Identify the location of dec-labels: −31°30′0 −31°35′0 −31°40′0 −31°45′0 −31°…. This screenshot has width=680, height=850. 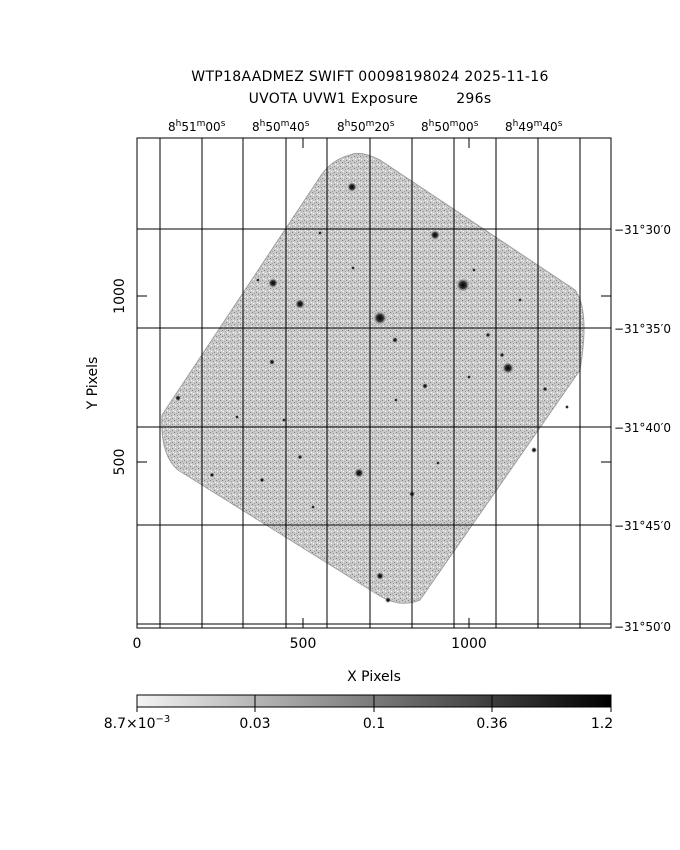
(642, 428).